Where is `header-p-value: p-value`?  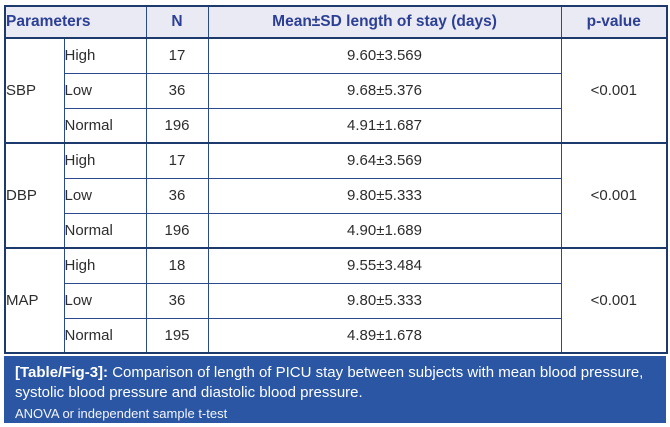 header-p-value: p-value is located at coordinates (614, 22).